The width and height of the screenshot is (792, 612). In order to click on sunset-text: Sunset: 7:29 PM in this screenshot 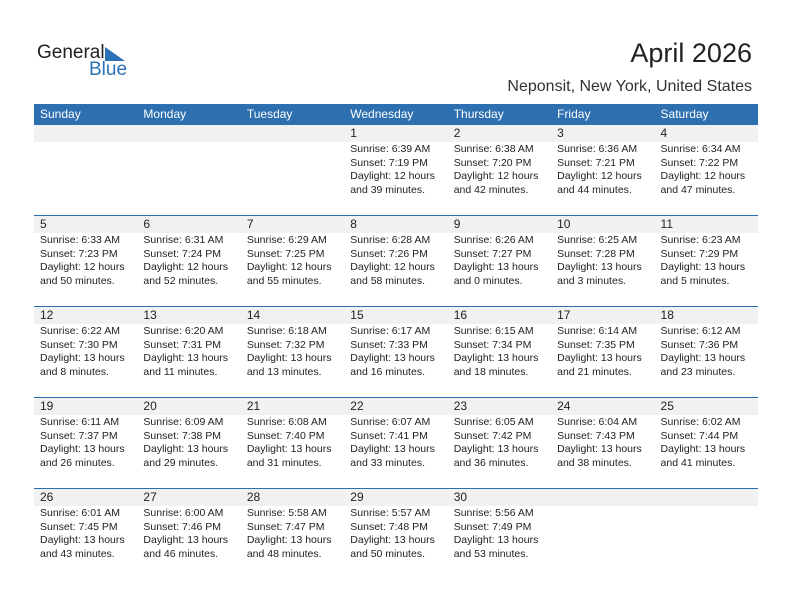, I will do `click(699, 253)`.